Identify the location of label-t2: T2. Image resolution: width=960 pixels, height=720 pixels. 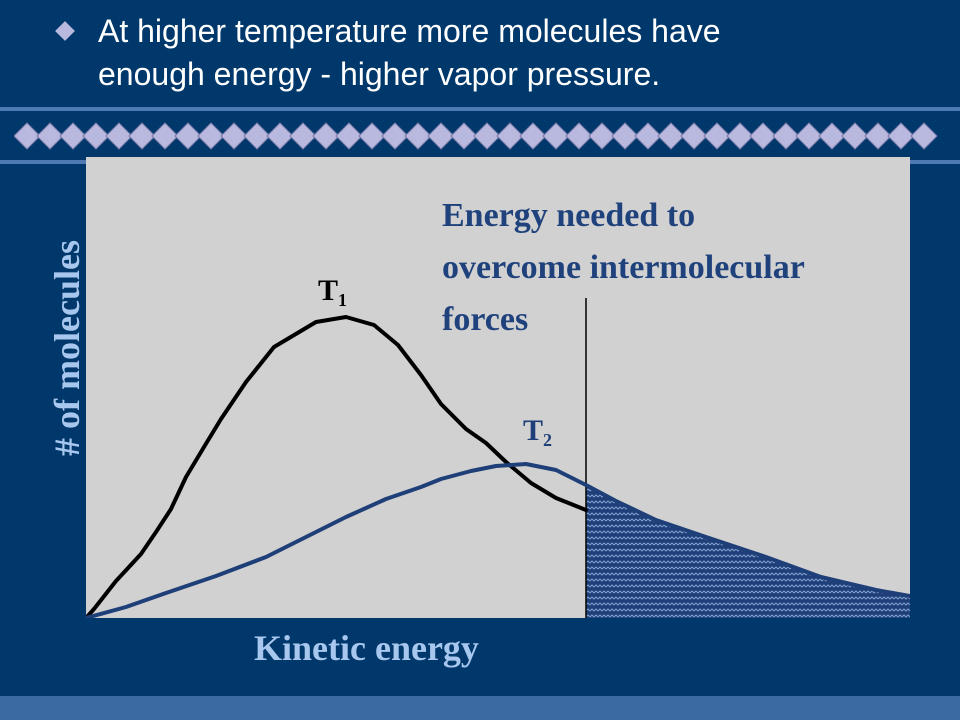
(537, 432).